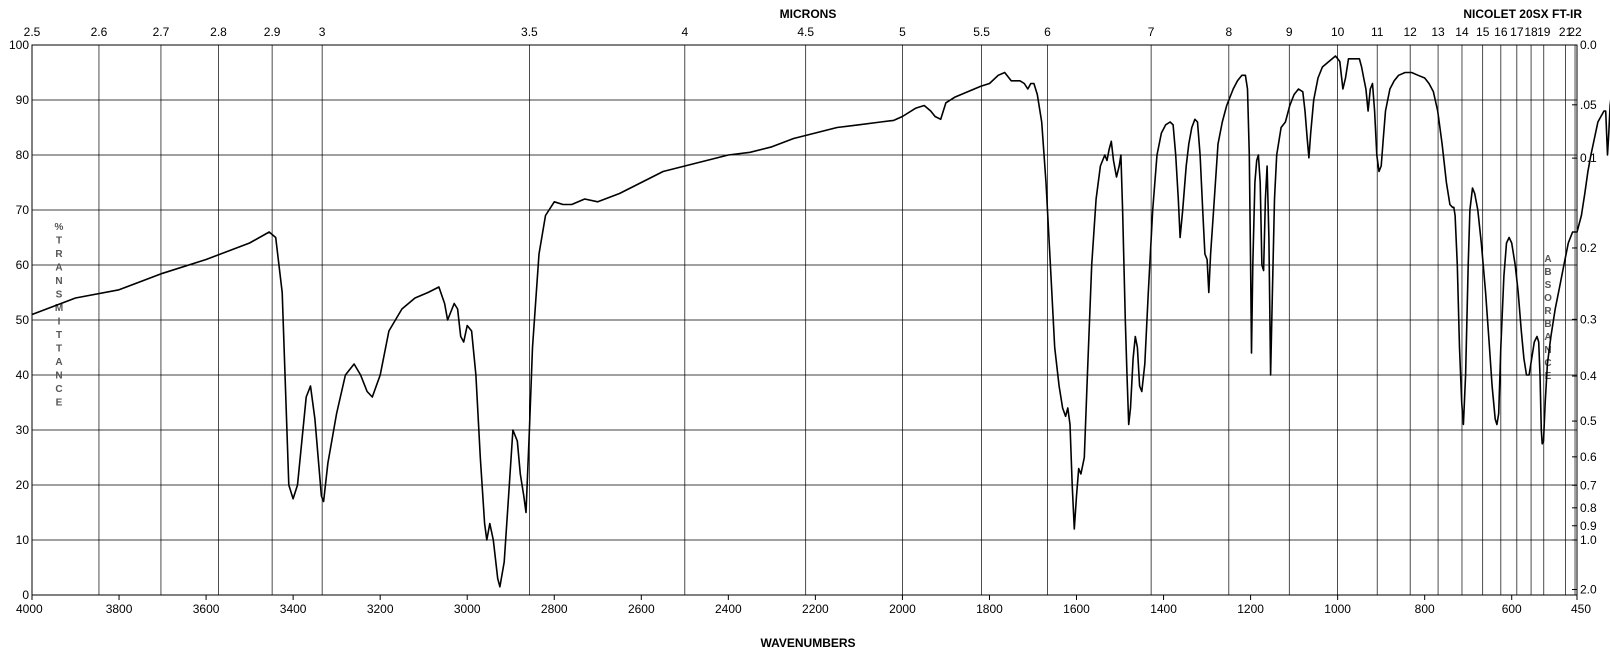  What do you see at coordinates (218, 32) in the screenshot?
I see `micron-tick-label: 2.8` at bounding box center [218, 32].